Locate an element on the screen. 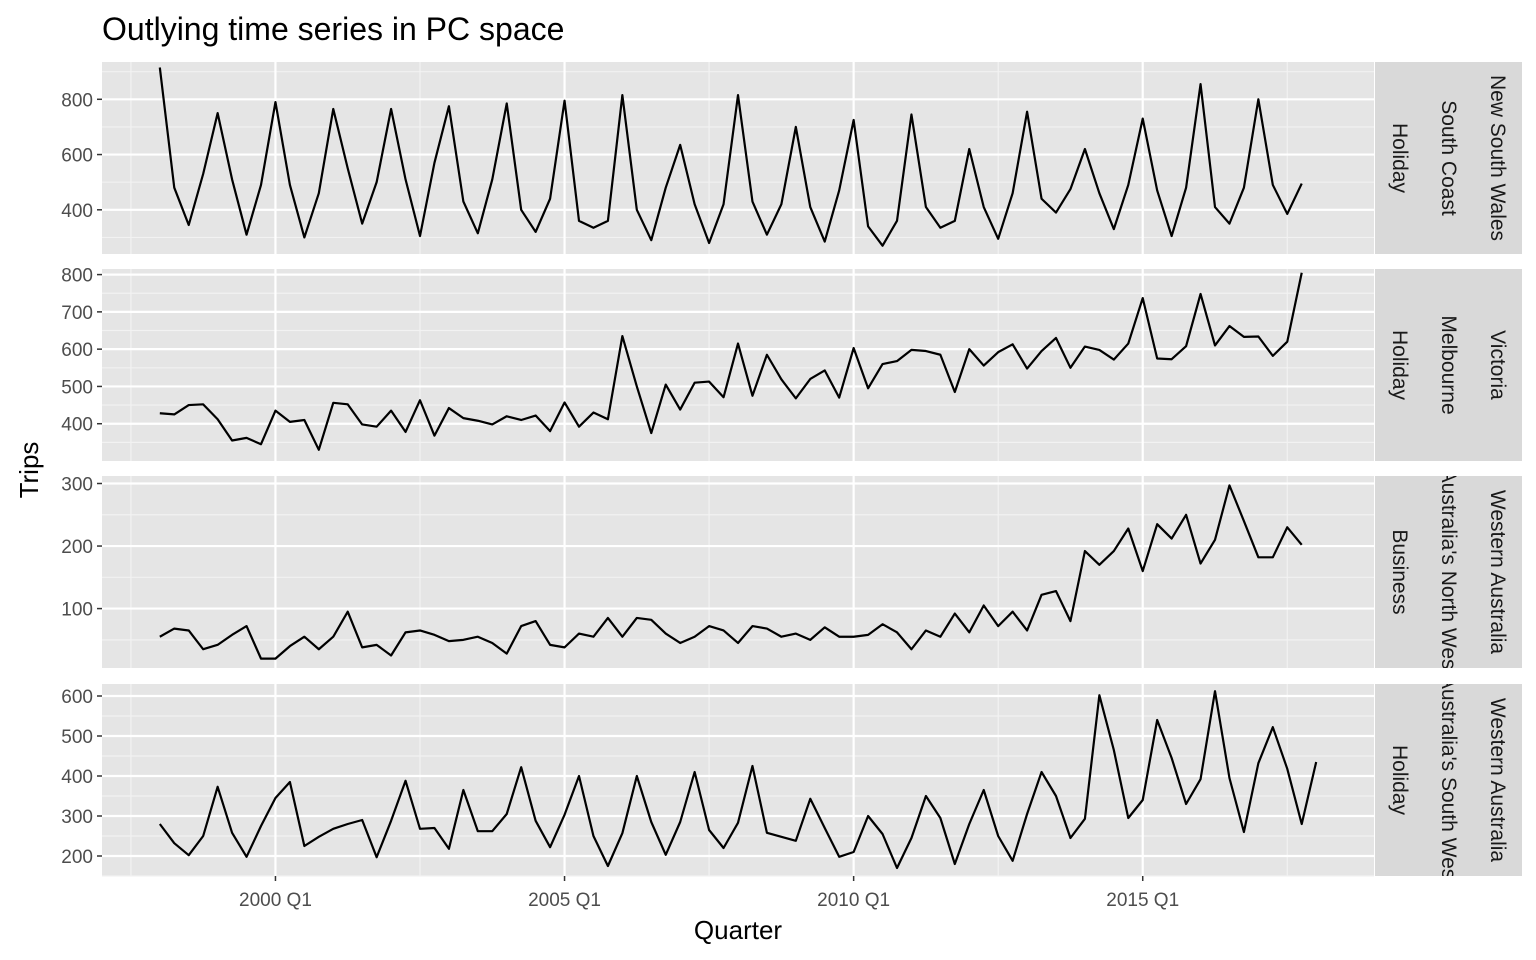  facet-strip-labels: New South Wales South Coast Holiday is located at coordinates (1448, 158).